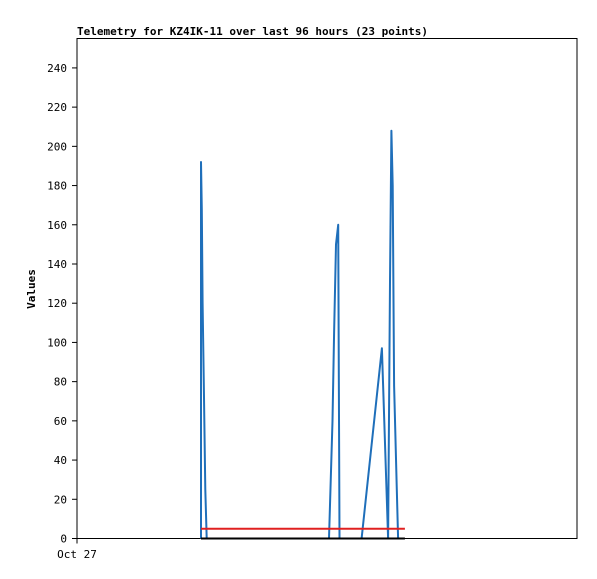  Describe the element at coordinates (57, 342) in the screenshot. I see `y-tick-label: 100` at that location.